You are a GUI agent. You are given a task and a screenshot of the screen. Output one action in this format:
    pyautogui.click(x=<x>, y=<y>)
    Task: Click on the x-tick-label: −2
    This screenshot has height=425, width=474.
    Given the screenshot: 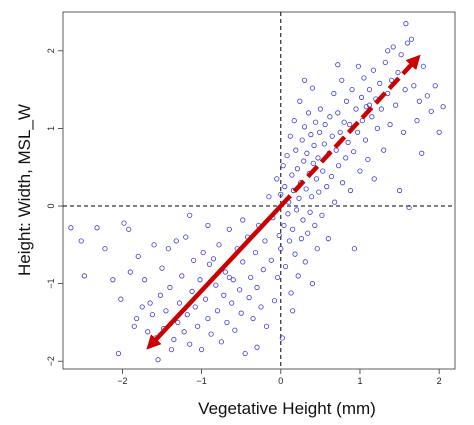 What is the action you would take?
    pyautogui.click(x=122, y=381)
    